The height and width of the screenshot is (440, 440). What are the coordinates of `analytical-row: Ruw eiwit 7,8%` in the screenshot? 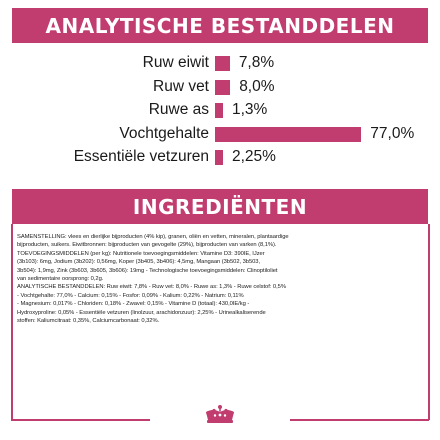 It's located at (220, 64).